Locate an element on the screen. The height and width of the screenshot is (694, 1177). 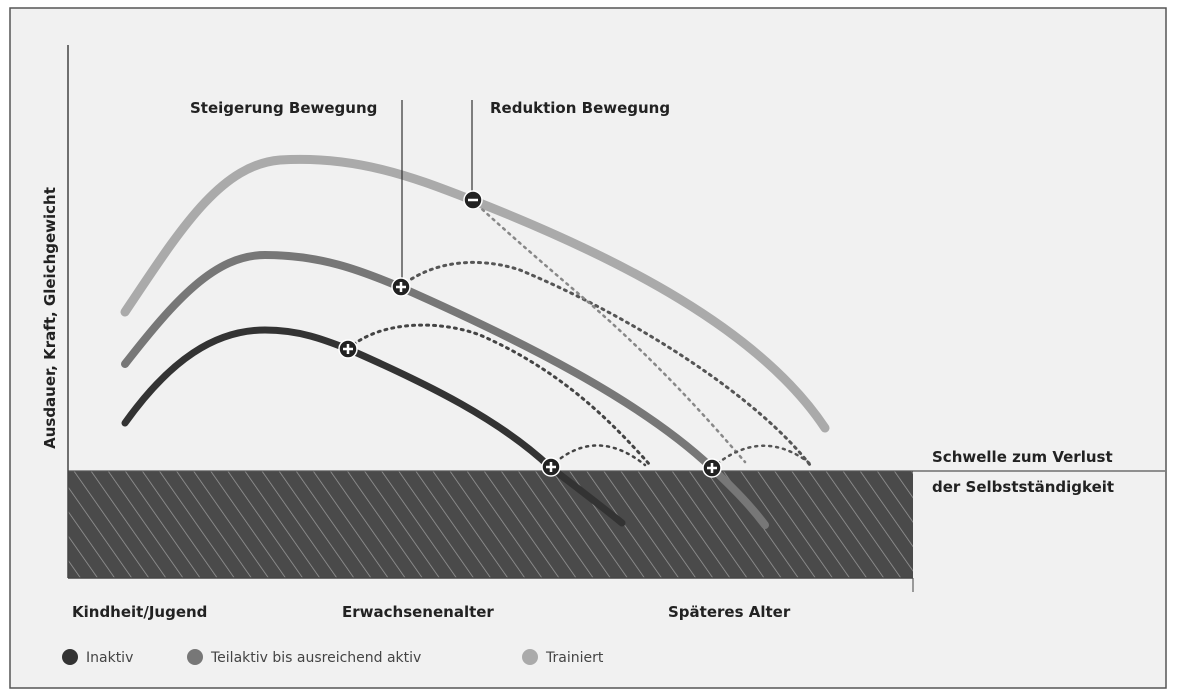
x-label: Späteres Alter is located at coordinates (729, 612).